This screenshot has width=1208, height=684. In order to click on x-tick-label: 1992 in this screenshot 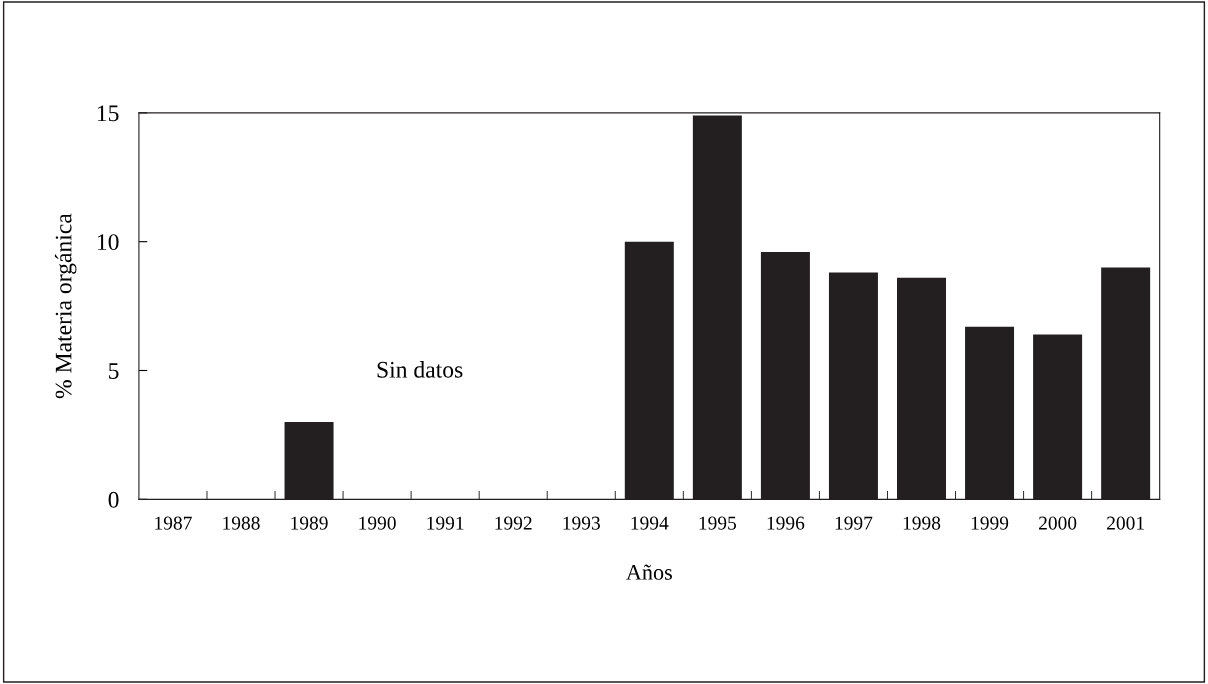, I will do `click(513, 523)`.